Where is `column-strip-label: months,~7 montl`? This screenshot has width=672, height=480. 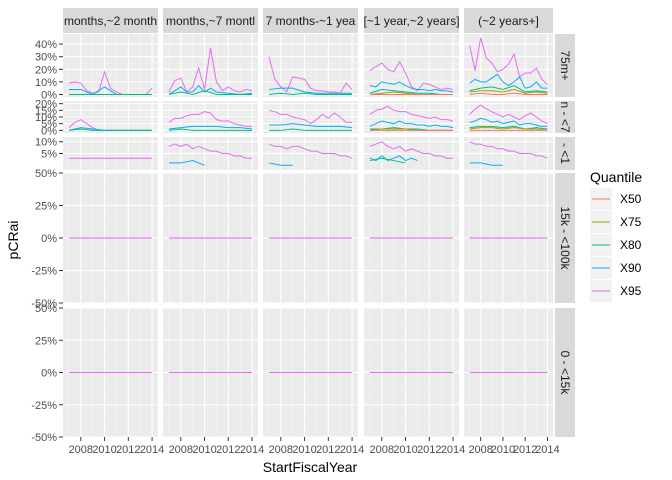 column-strip-label: months,~7 montl is located at coordinates (210, 21).